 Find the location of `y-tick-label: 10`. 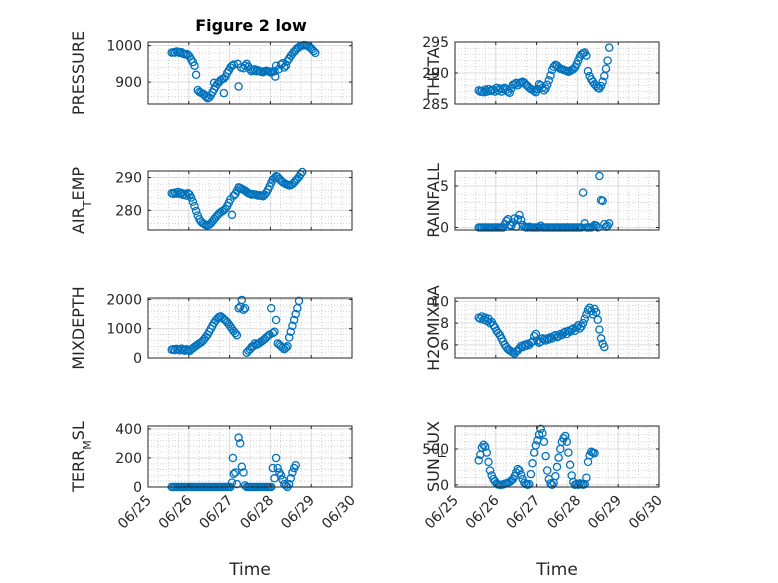

y-tick-label: 10 is located at coordinates (440, 302).